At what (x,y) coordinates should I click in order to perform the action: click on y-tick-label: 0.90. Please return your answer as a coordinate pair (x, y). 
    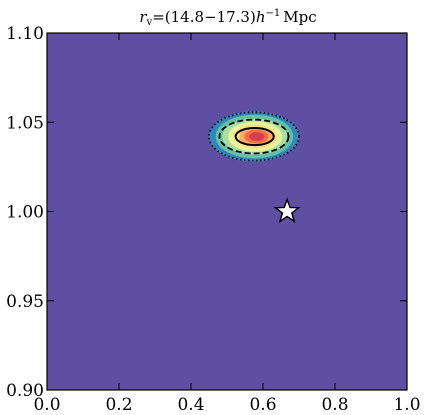
    Looking at the image, I should click on (25, 391).